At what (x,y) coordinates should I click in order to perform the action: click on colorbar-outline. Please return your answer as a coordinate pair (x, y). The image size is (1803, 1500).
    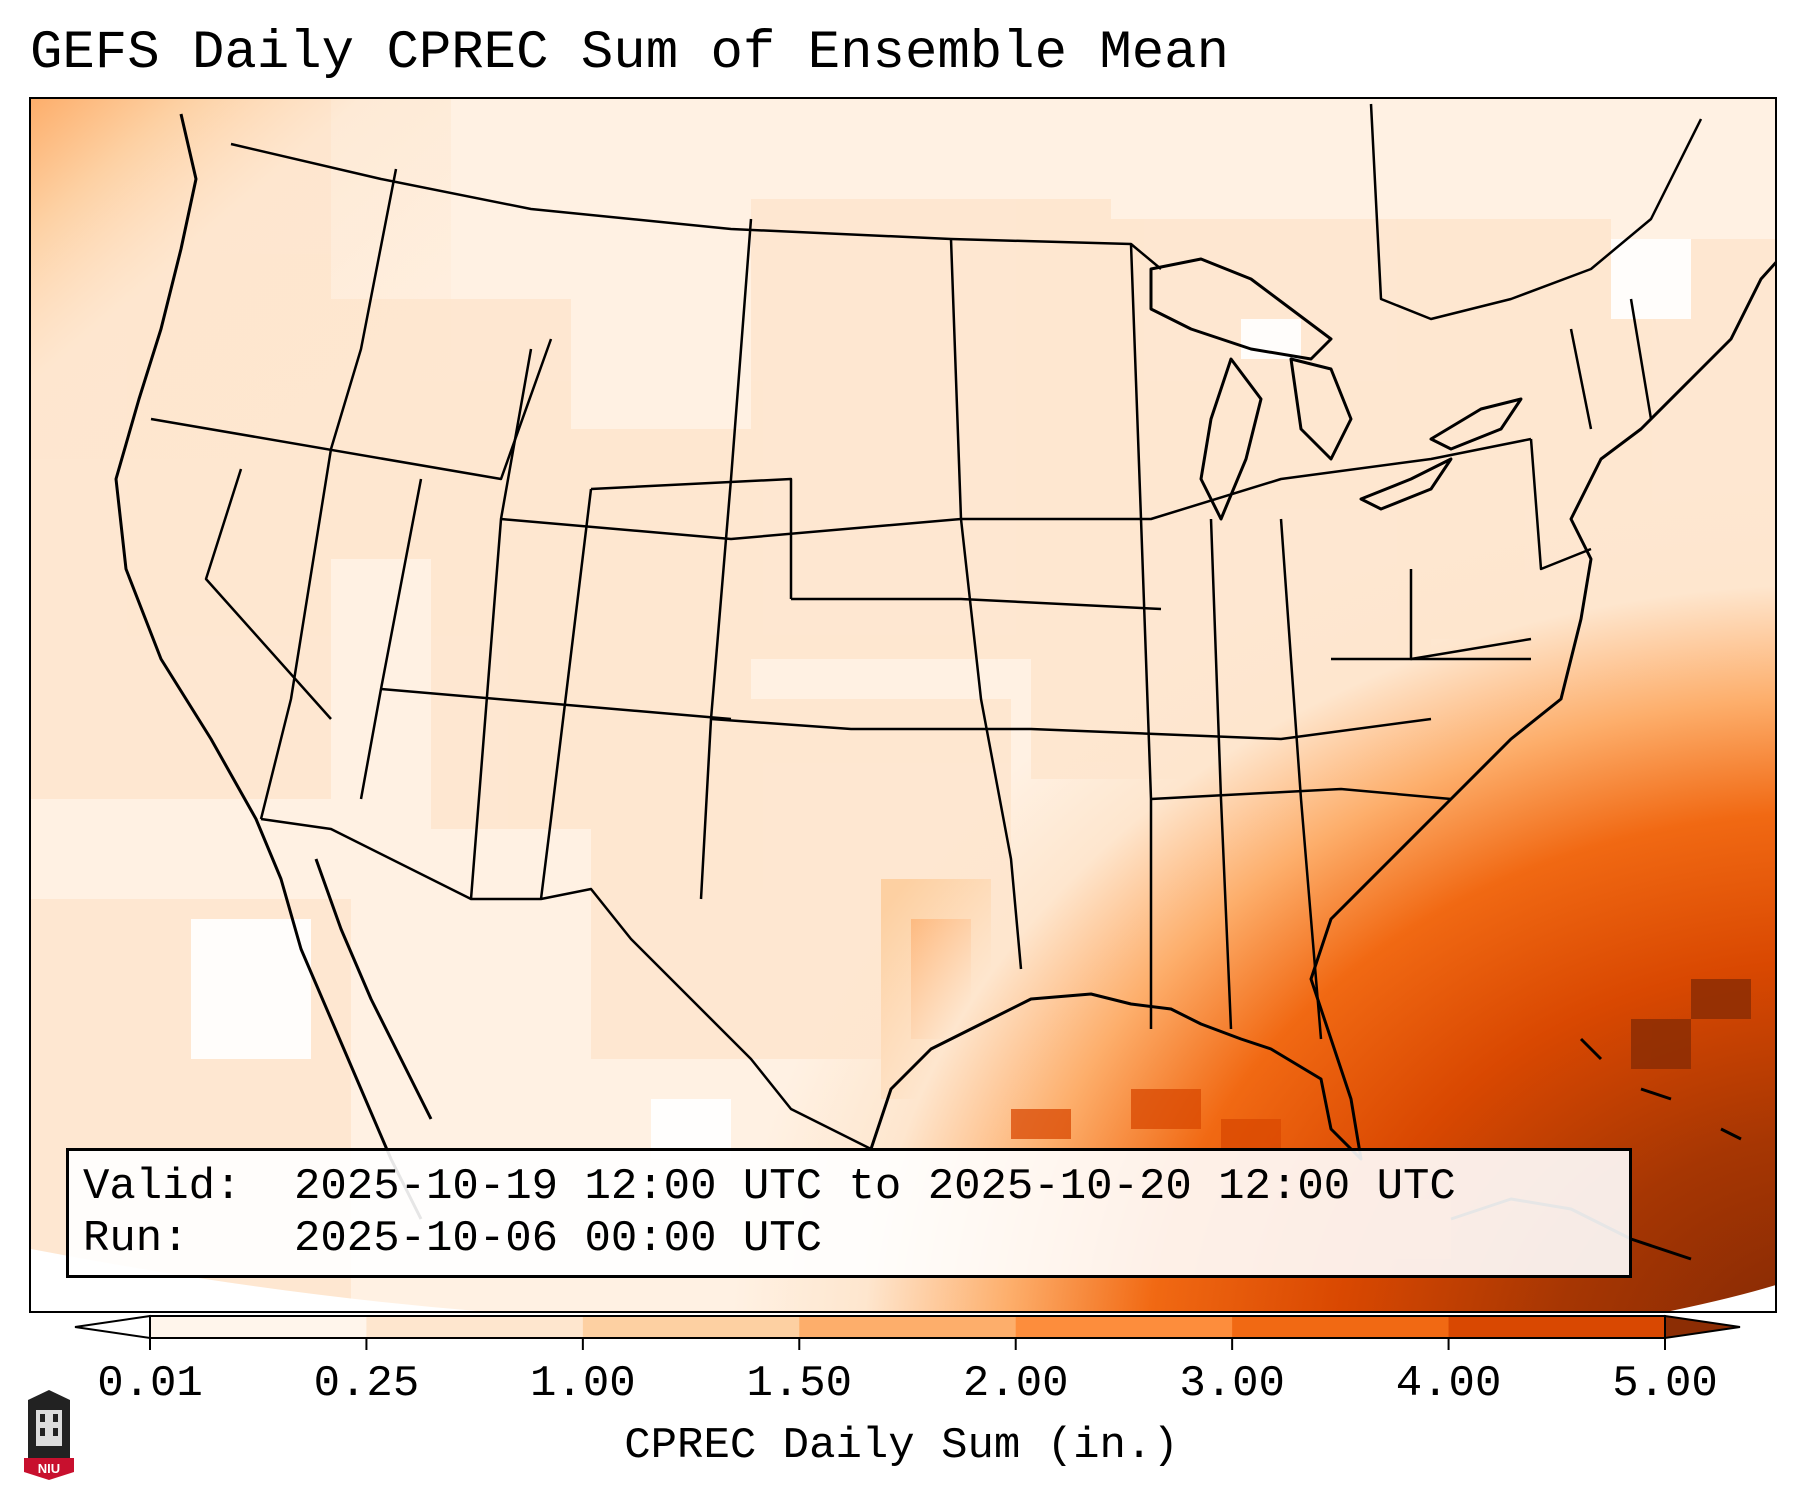
    Looking at the image, I should click on (907, 1327).